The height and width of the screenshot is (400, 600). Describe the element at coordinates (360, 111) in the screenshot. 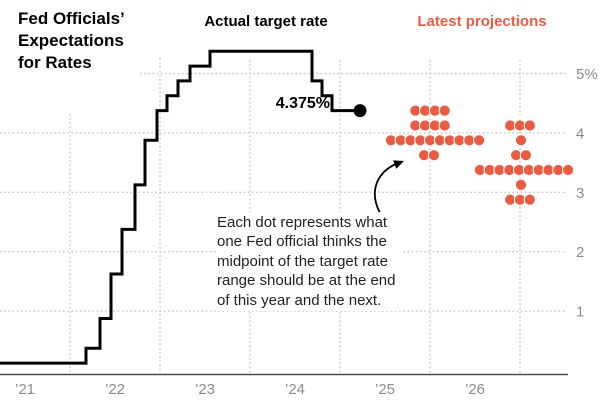

I see `current-rate-dot` at that location.